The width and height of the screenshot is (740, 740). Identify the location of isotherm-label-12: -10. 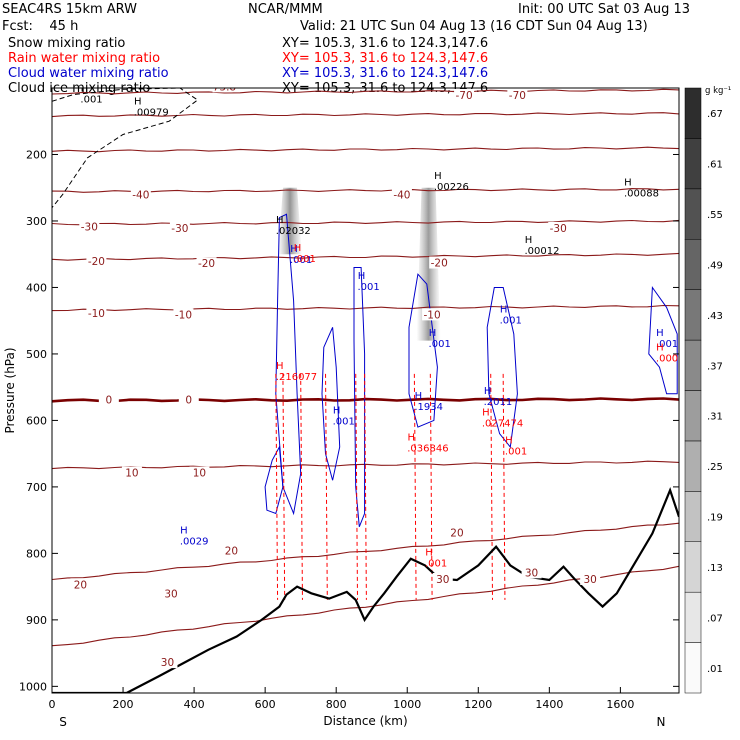
(183, 315).